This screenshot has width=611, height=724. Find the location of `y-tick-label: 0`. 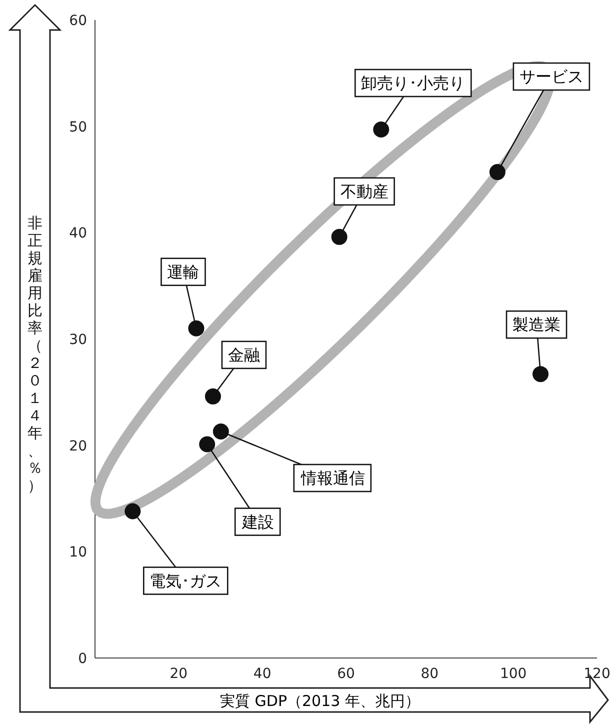

y-tick-label: 0 is located at coordinates (82, 659).